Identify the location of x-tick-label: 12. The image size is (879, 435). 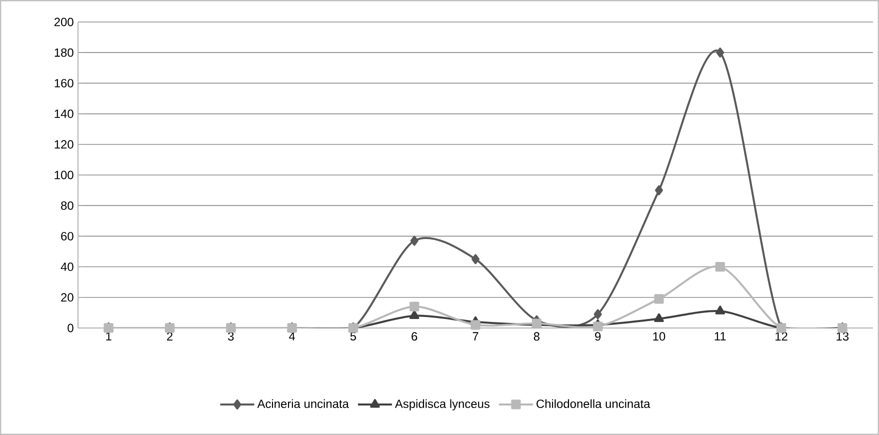
(782, 336).